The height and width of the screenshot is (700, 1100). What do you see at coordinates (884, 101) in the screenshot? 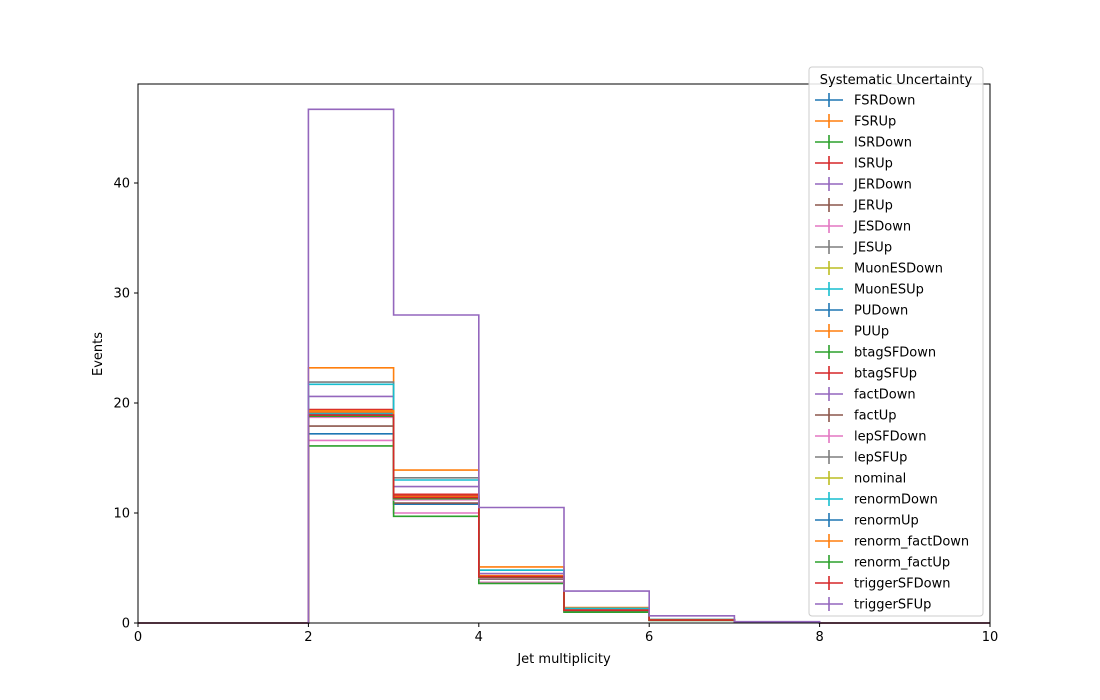
I see `legend-label: FSRDown` at bounding box center [884, 101].